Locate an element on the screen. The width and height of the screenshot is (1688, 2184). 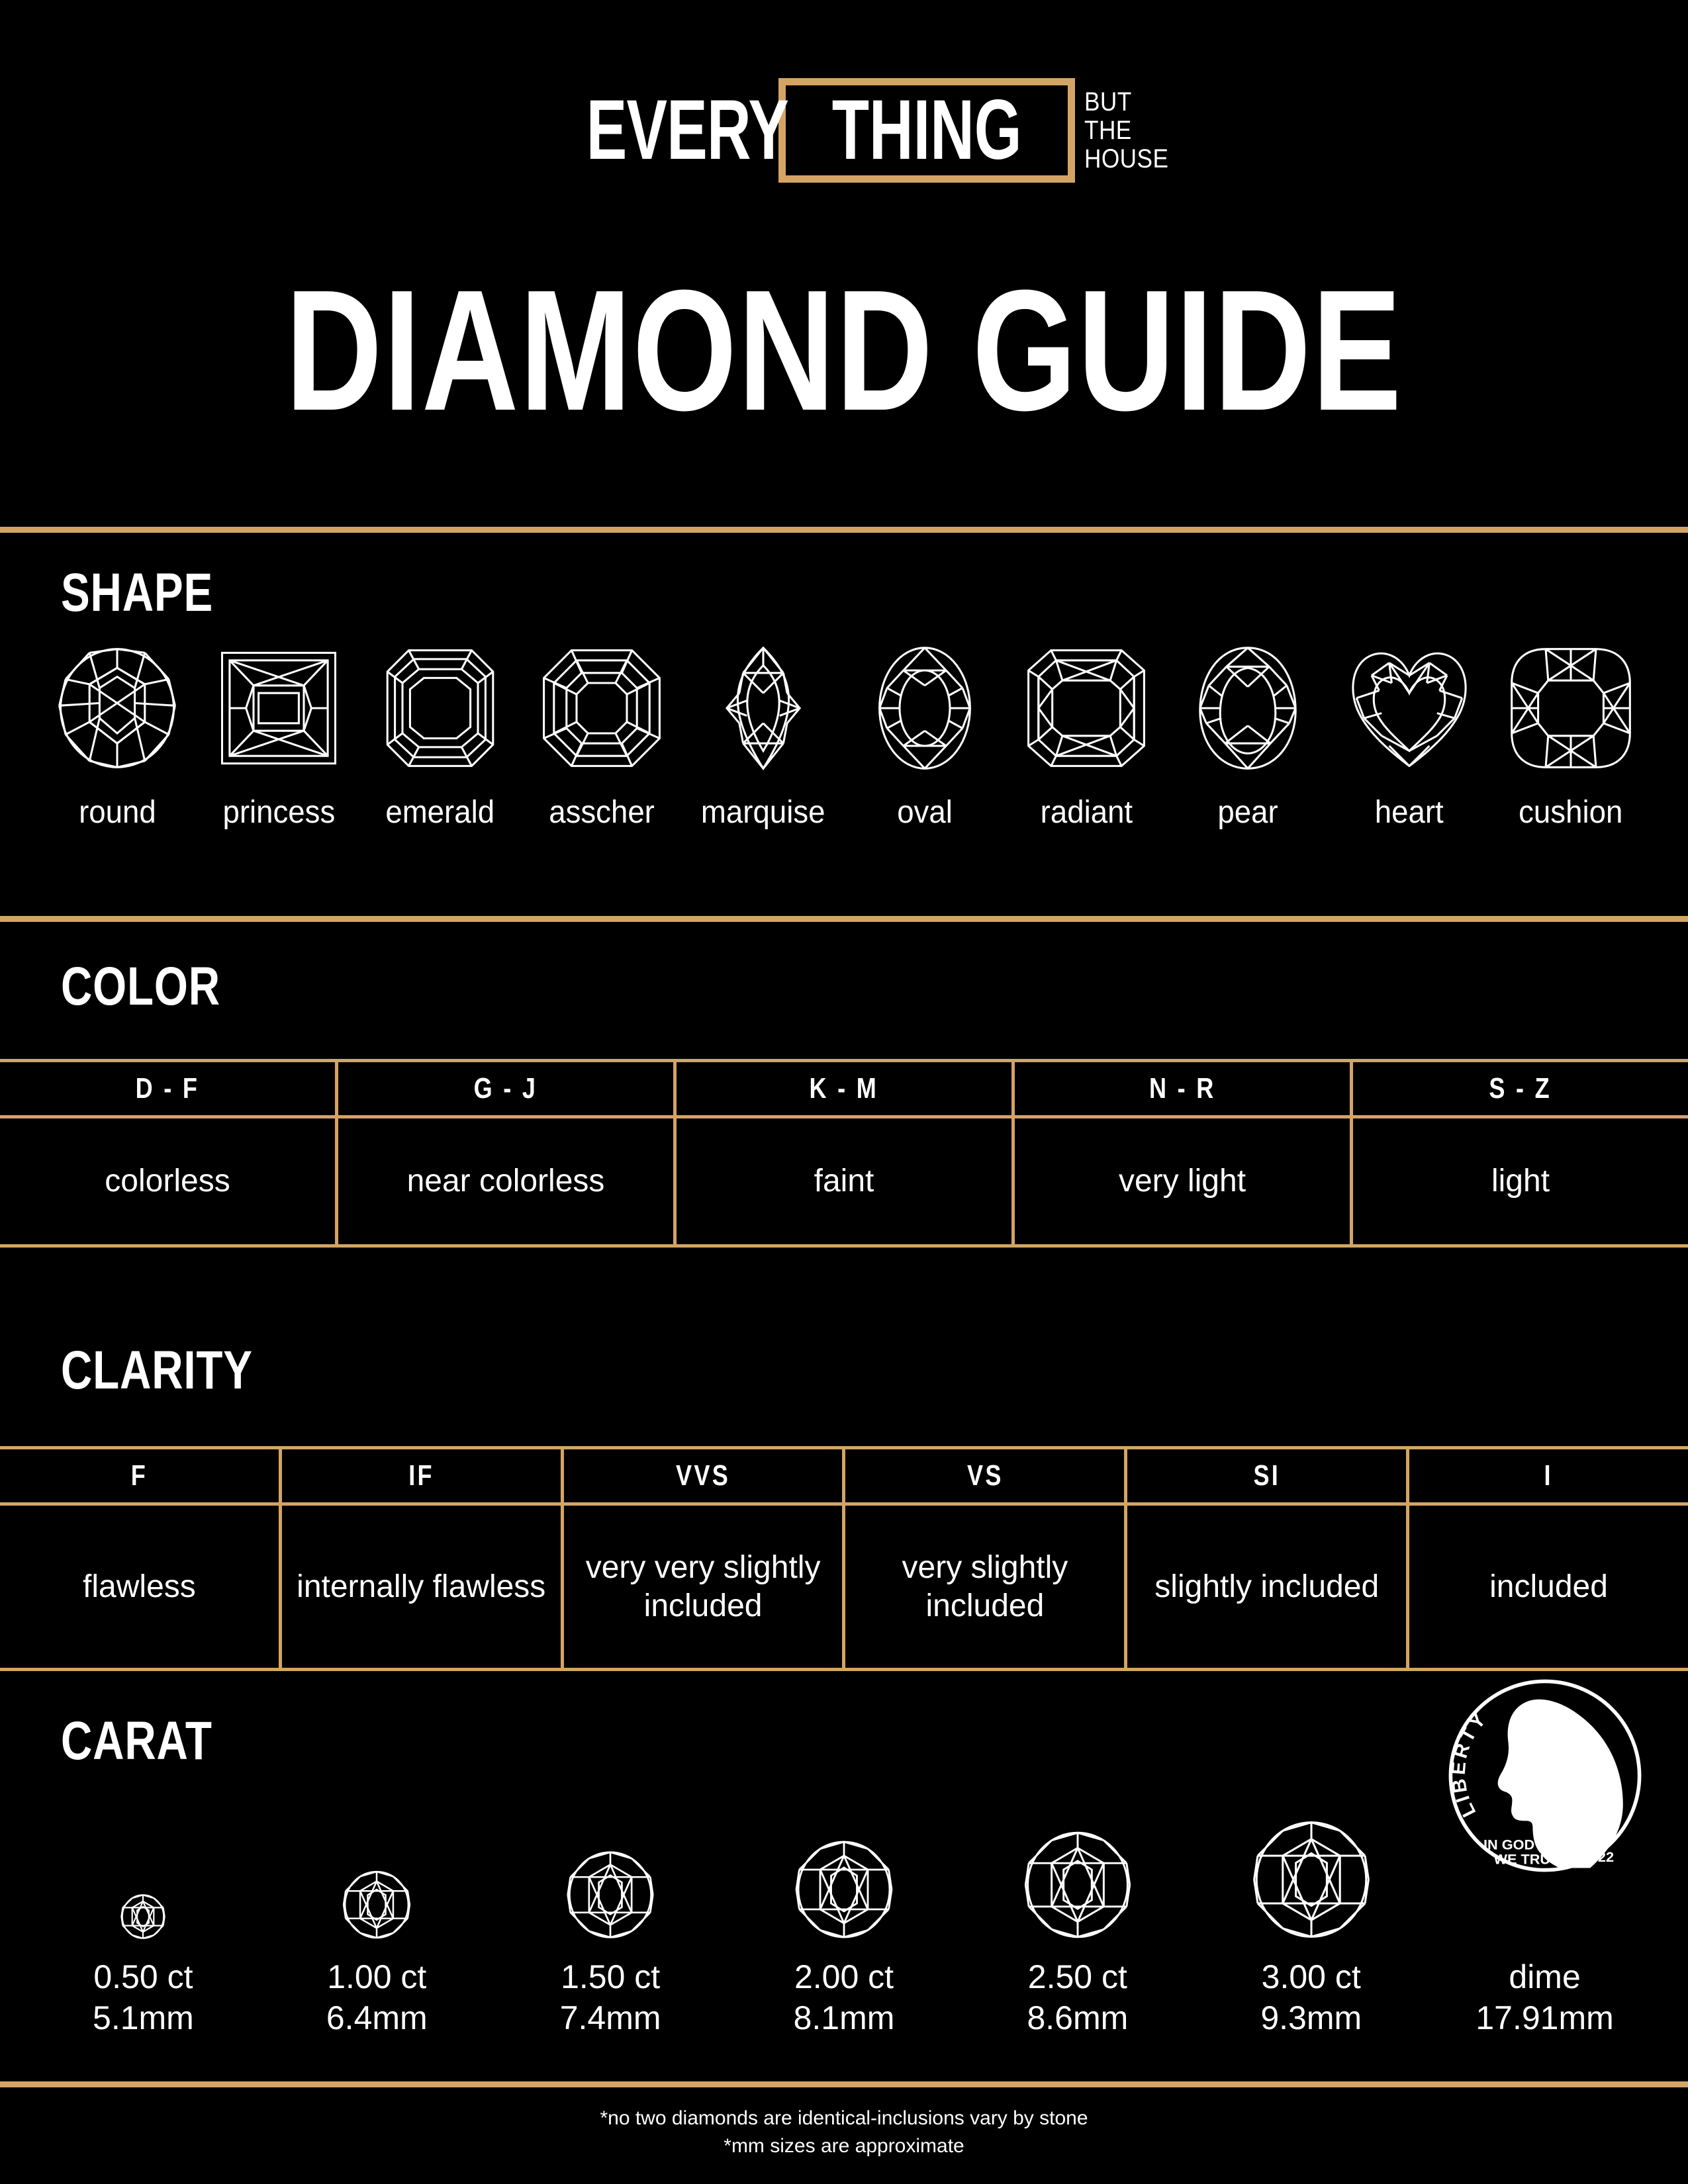
carat-item: 3.00 ct 9.3mm is located at coordinates (1311, 1880).